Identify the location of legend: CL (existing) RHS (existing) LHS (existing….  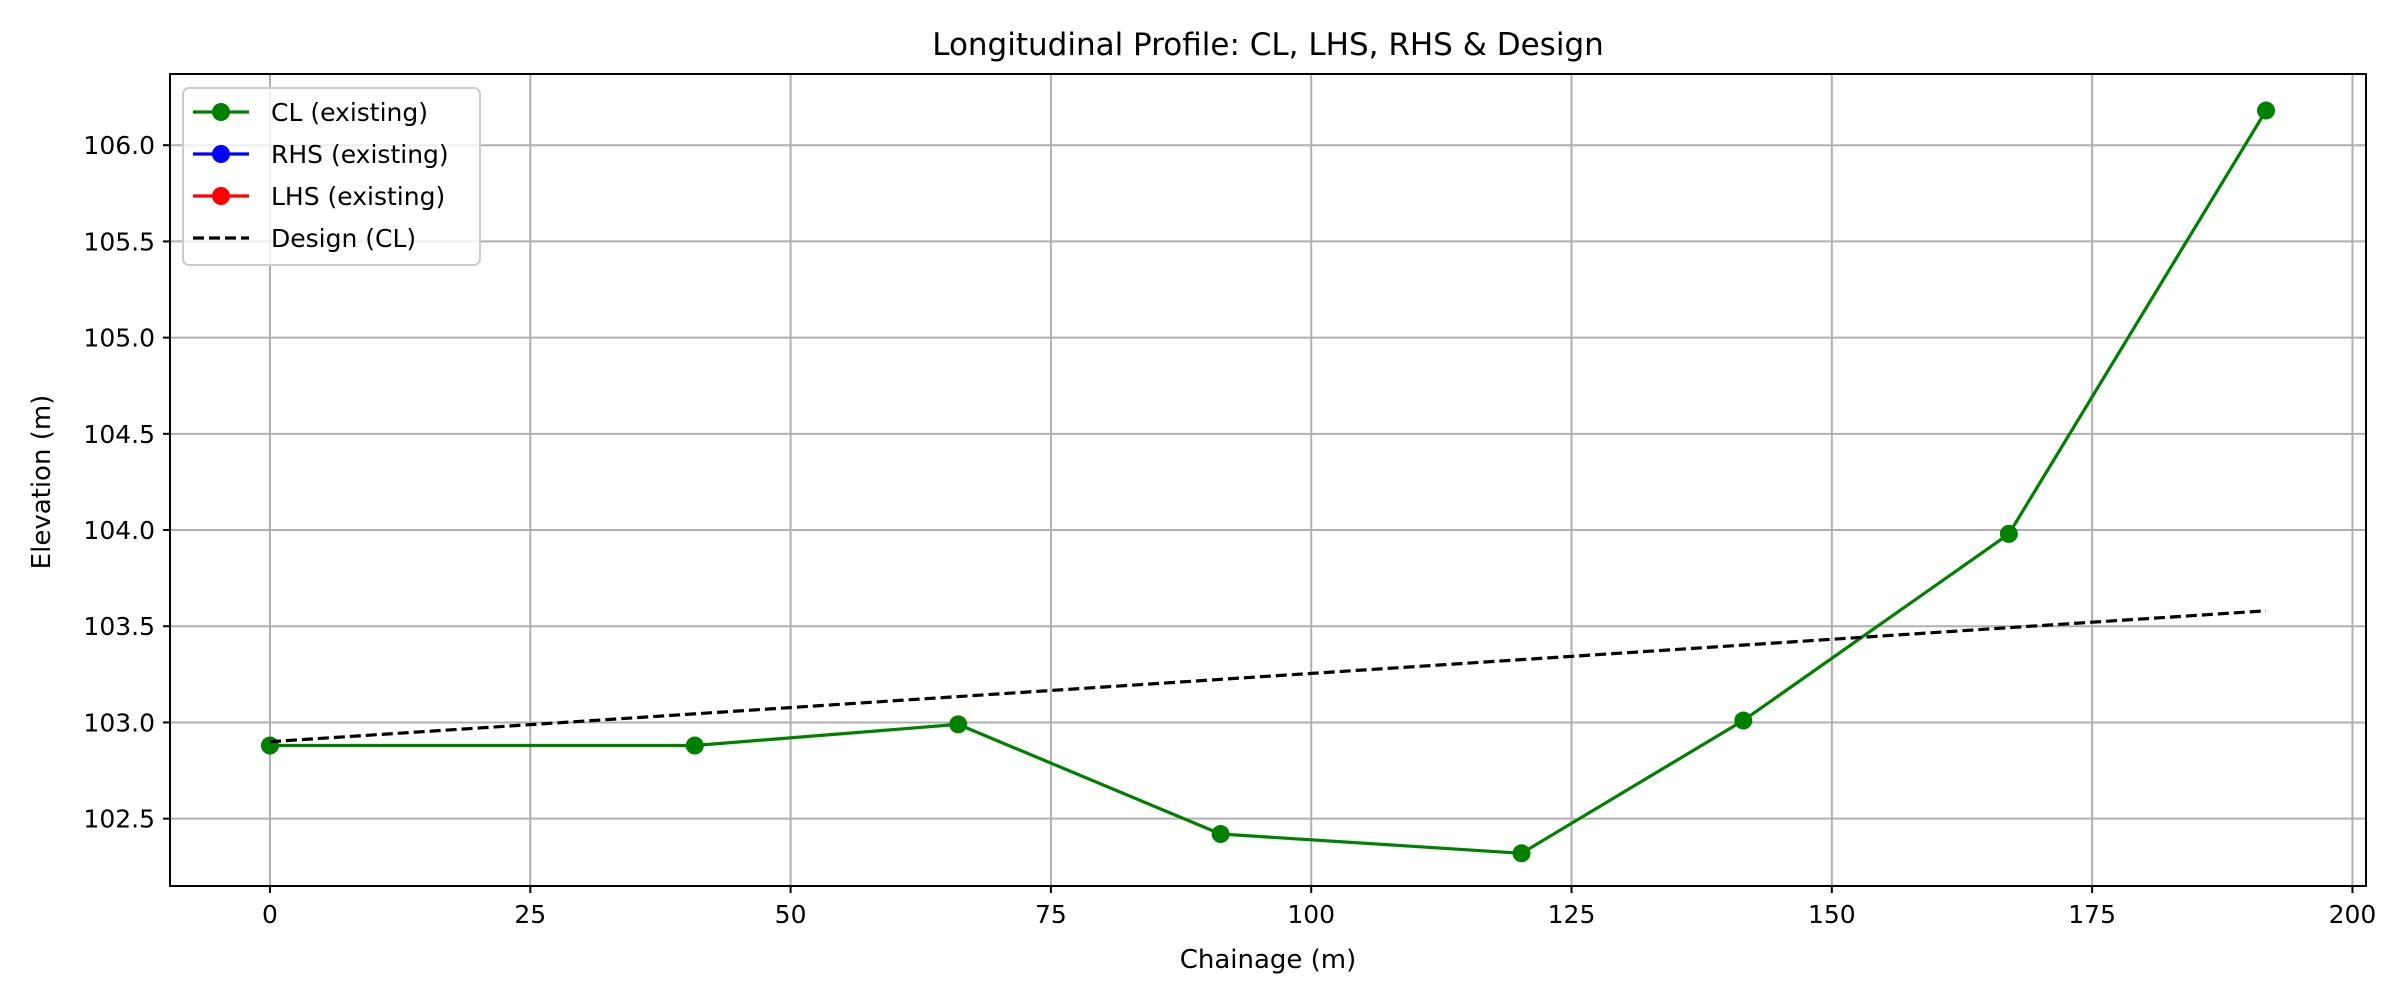
(331, 176).